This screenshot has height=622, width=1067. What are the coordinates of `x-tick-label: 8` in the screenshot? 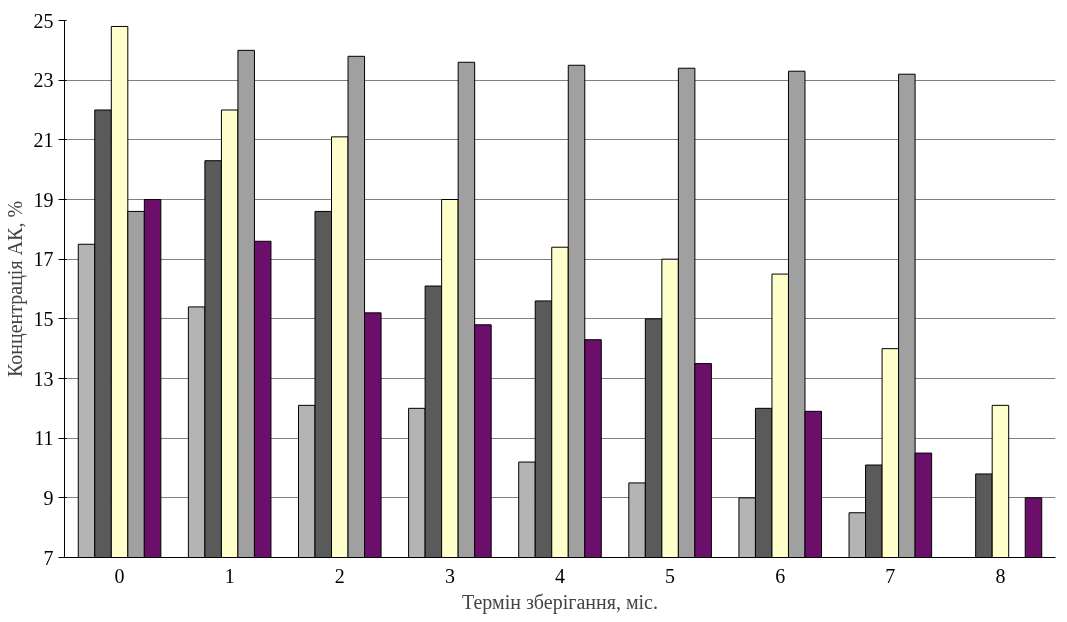 It's located at (1000, 575).